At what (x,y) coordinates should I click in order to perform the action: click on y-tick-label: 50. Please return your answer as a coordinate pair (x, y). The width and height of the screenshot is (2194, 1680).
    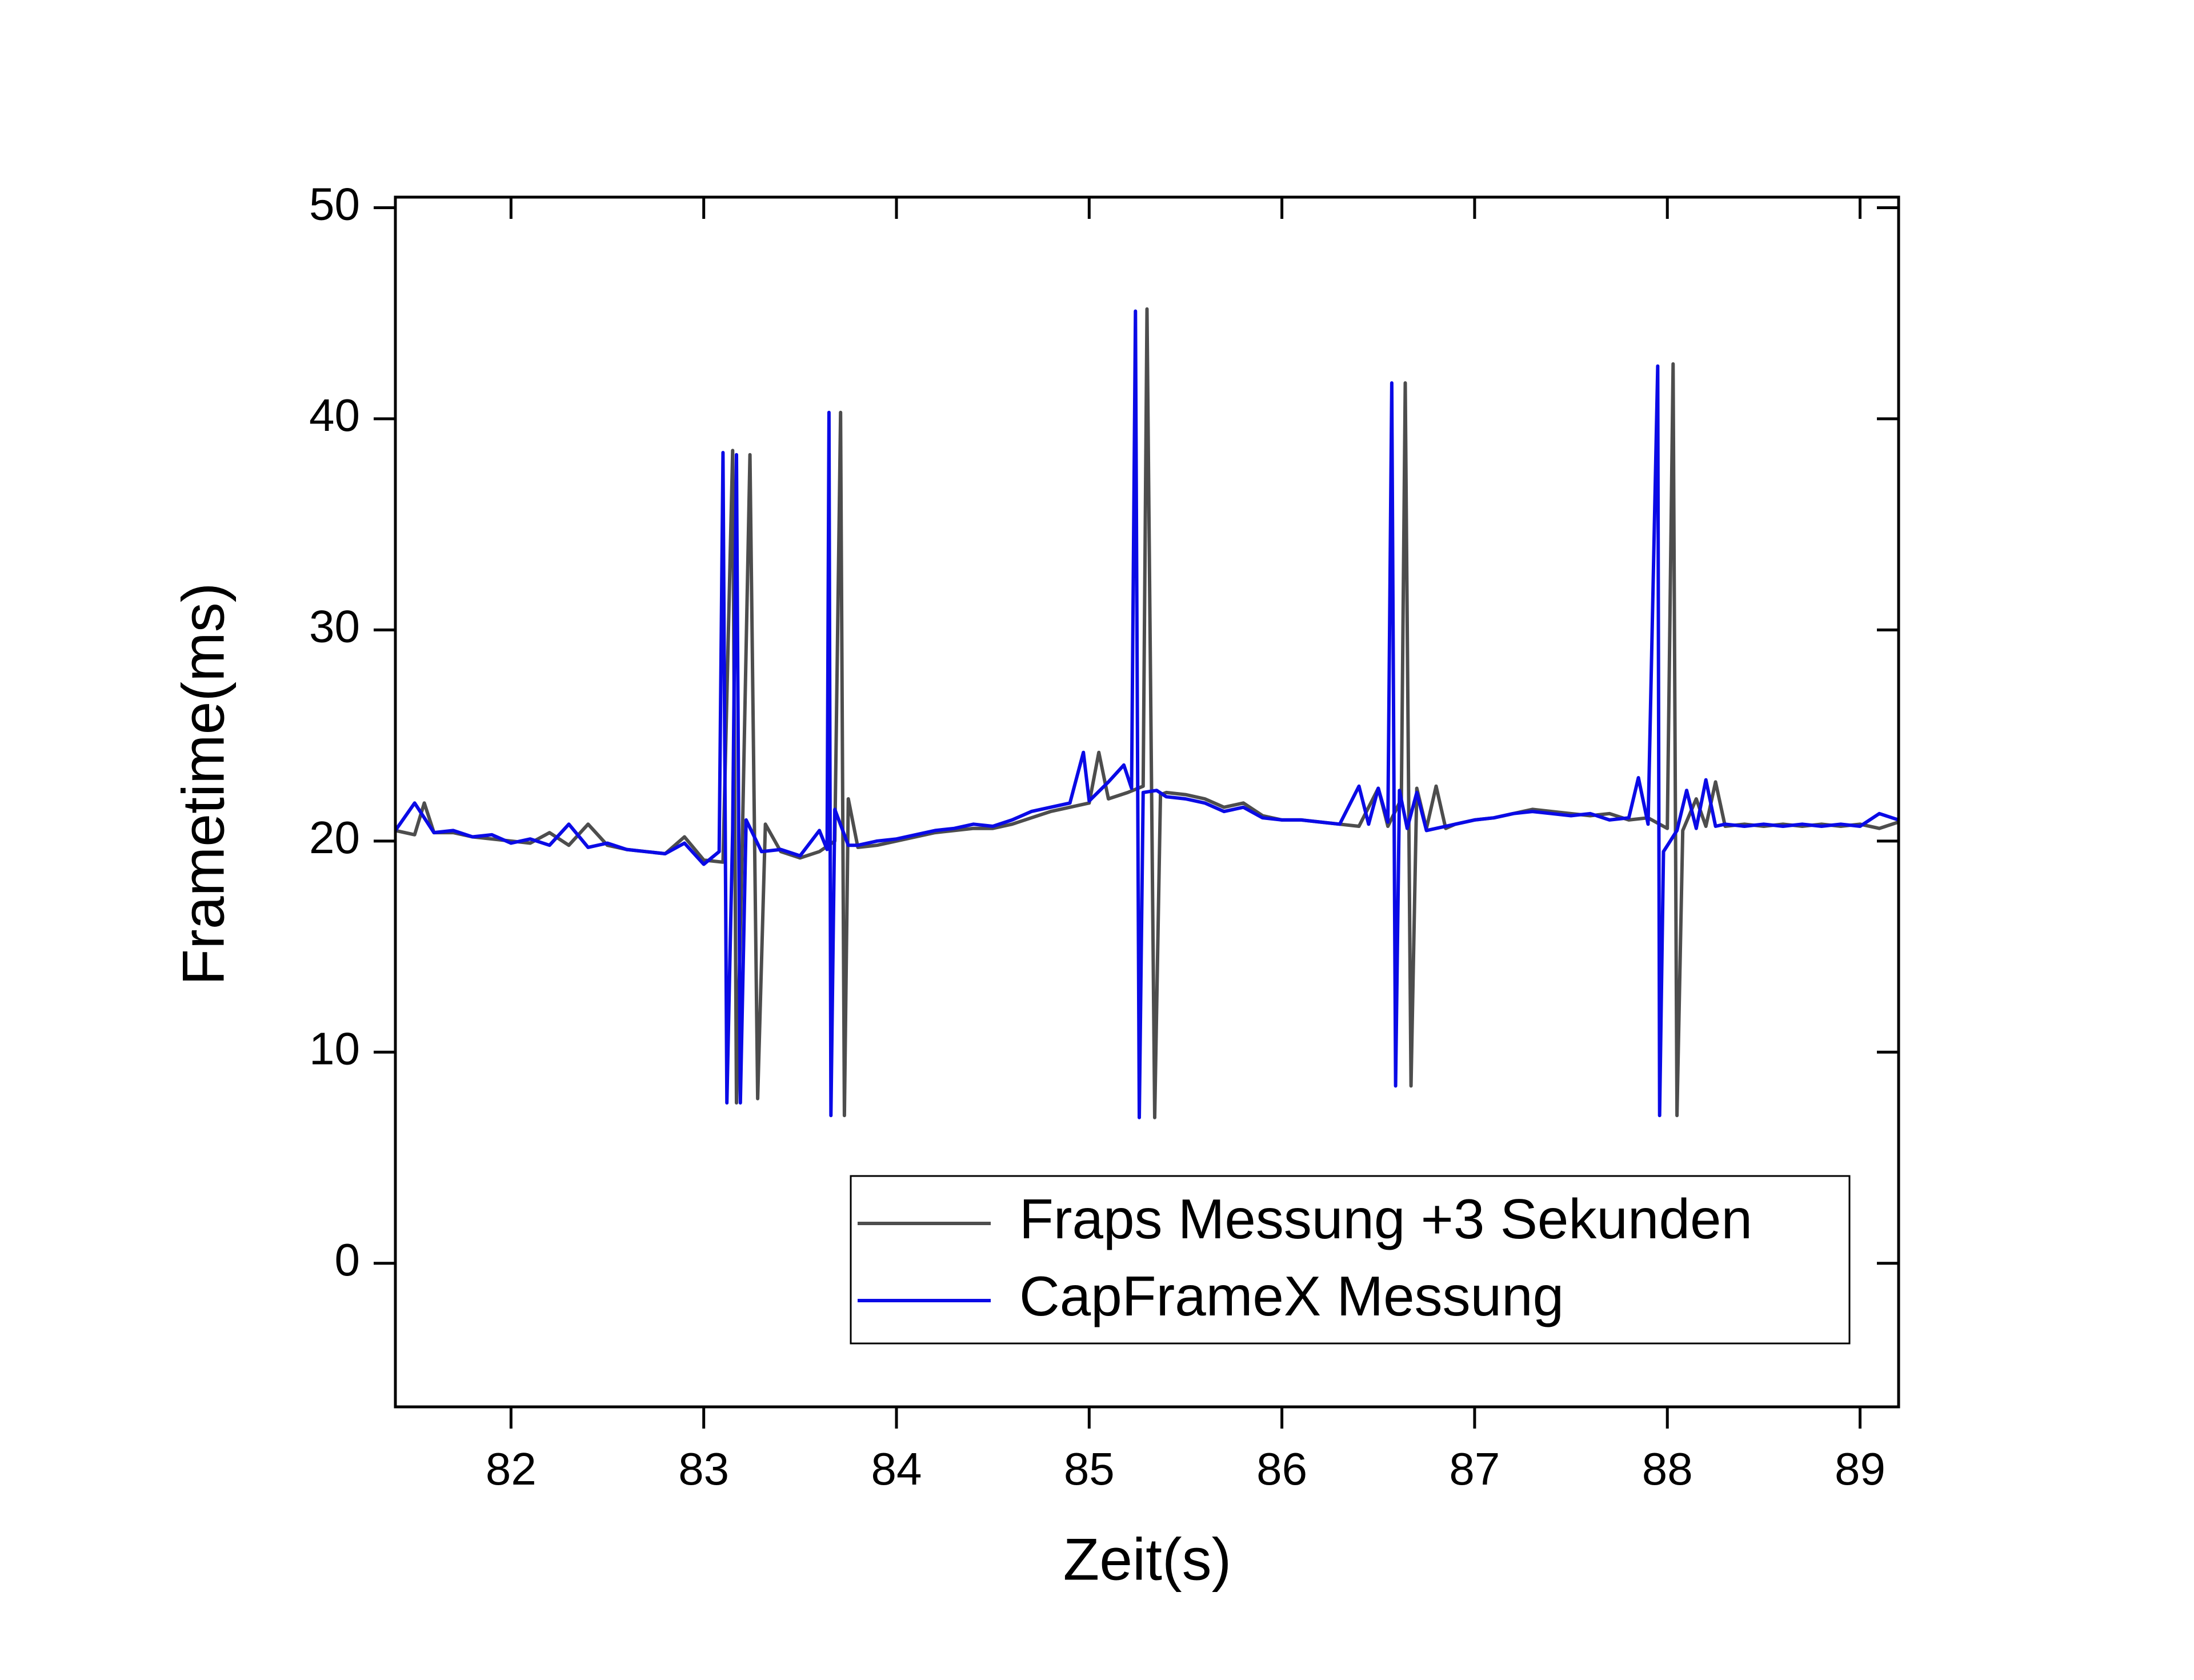
    Looking at the image, I should click on (334, 204).